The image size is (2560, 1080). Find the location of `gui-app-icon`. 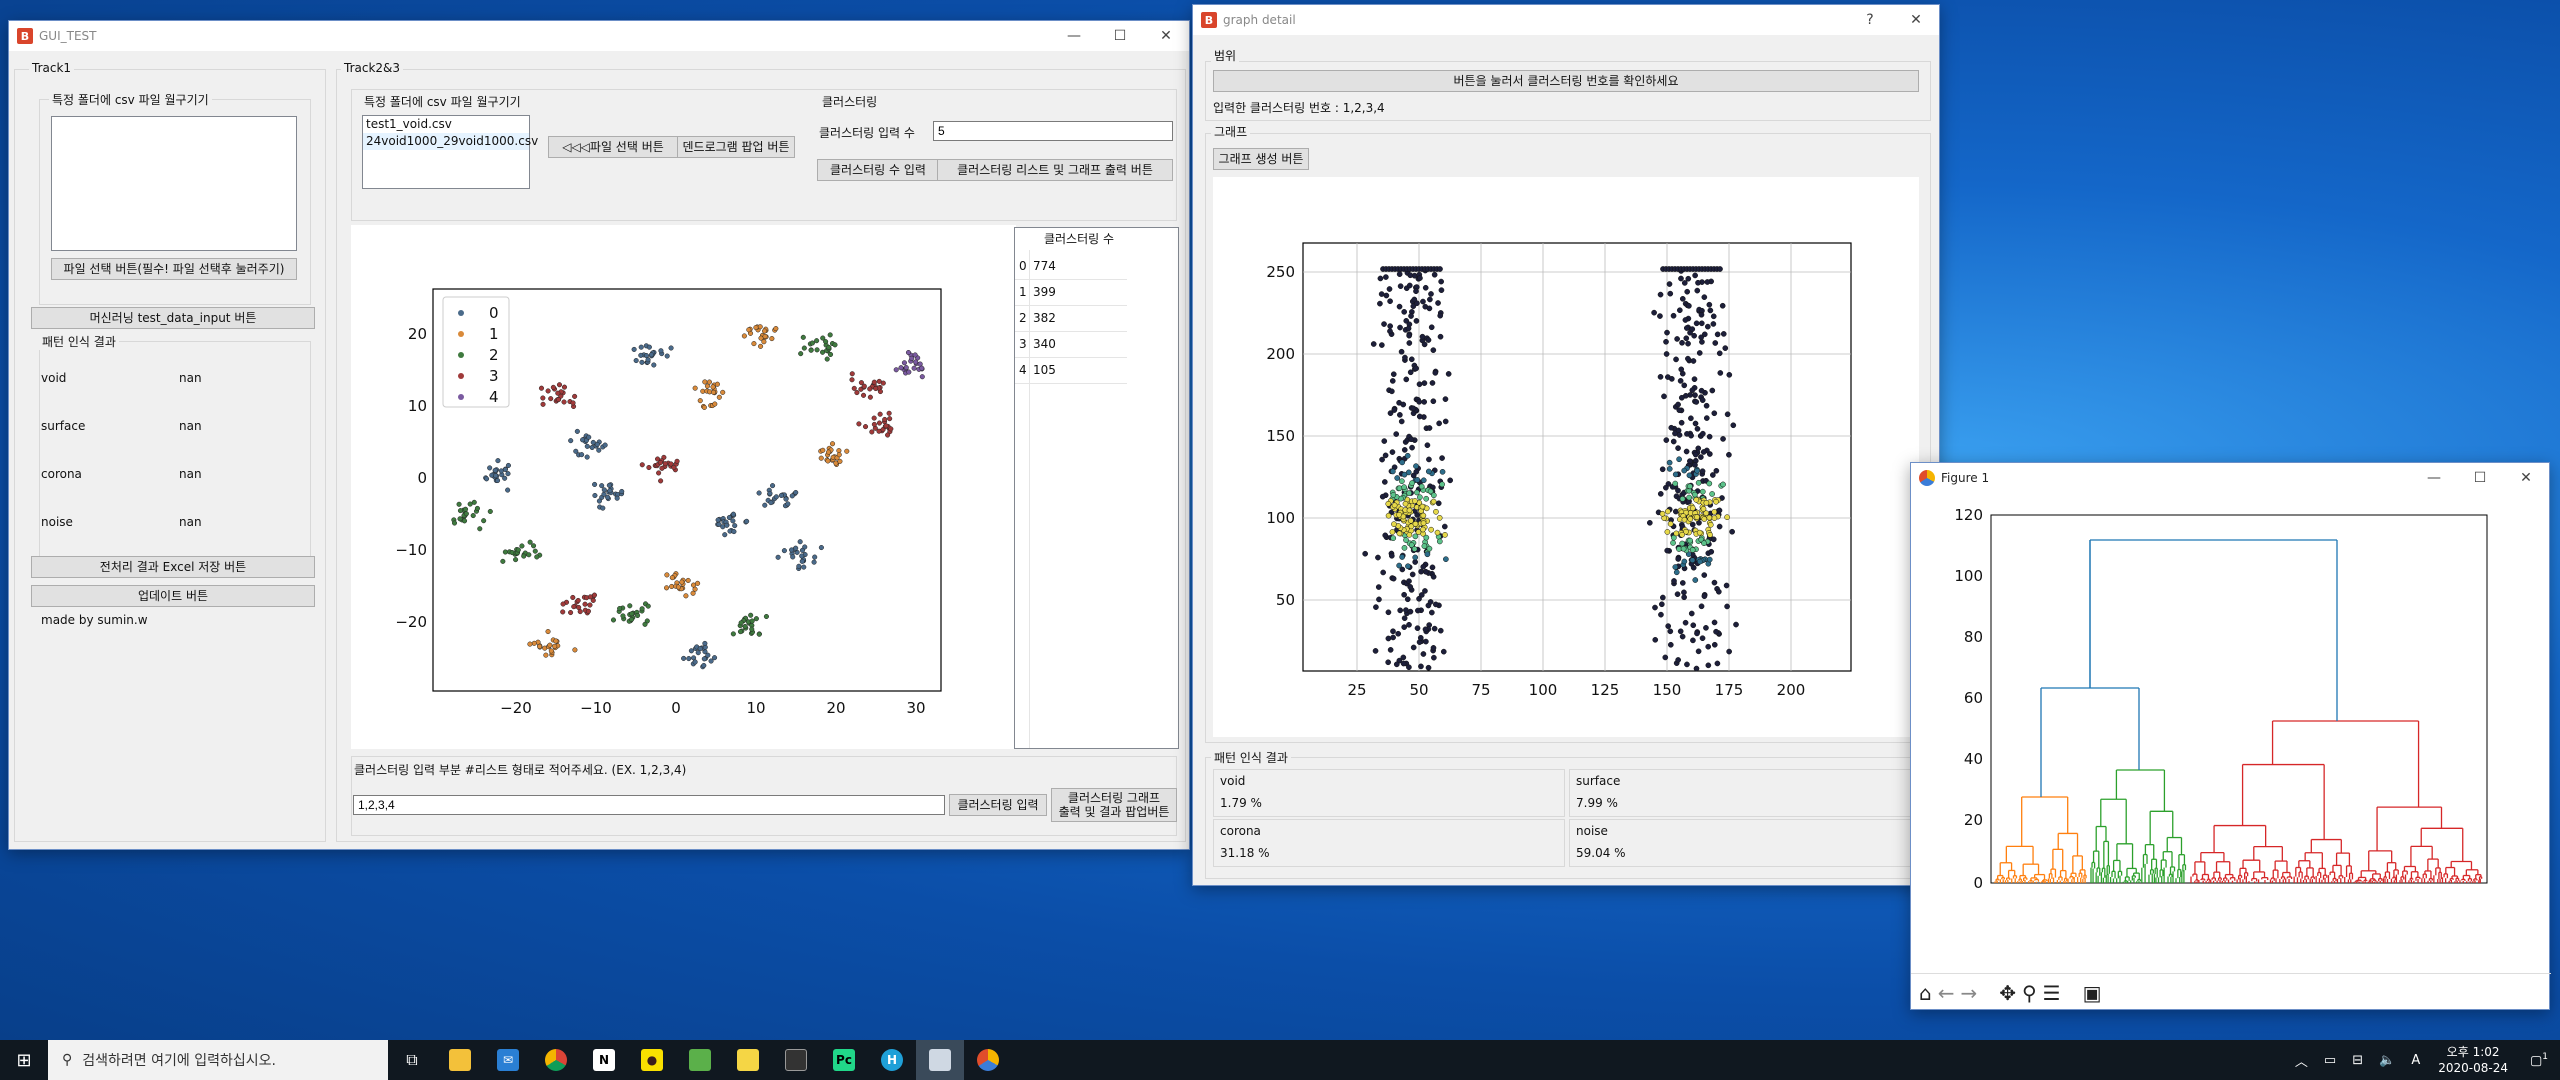

gui-app-icon is located at coordinates (940, 1060).